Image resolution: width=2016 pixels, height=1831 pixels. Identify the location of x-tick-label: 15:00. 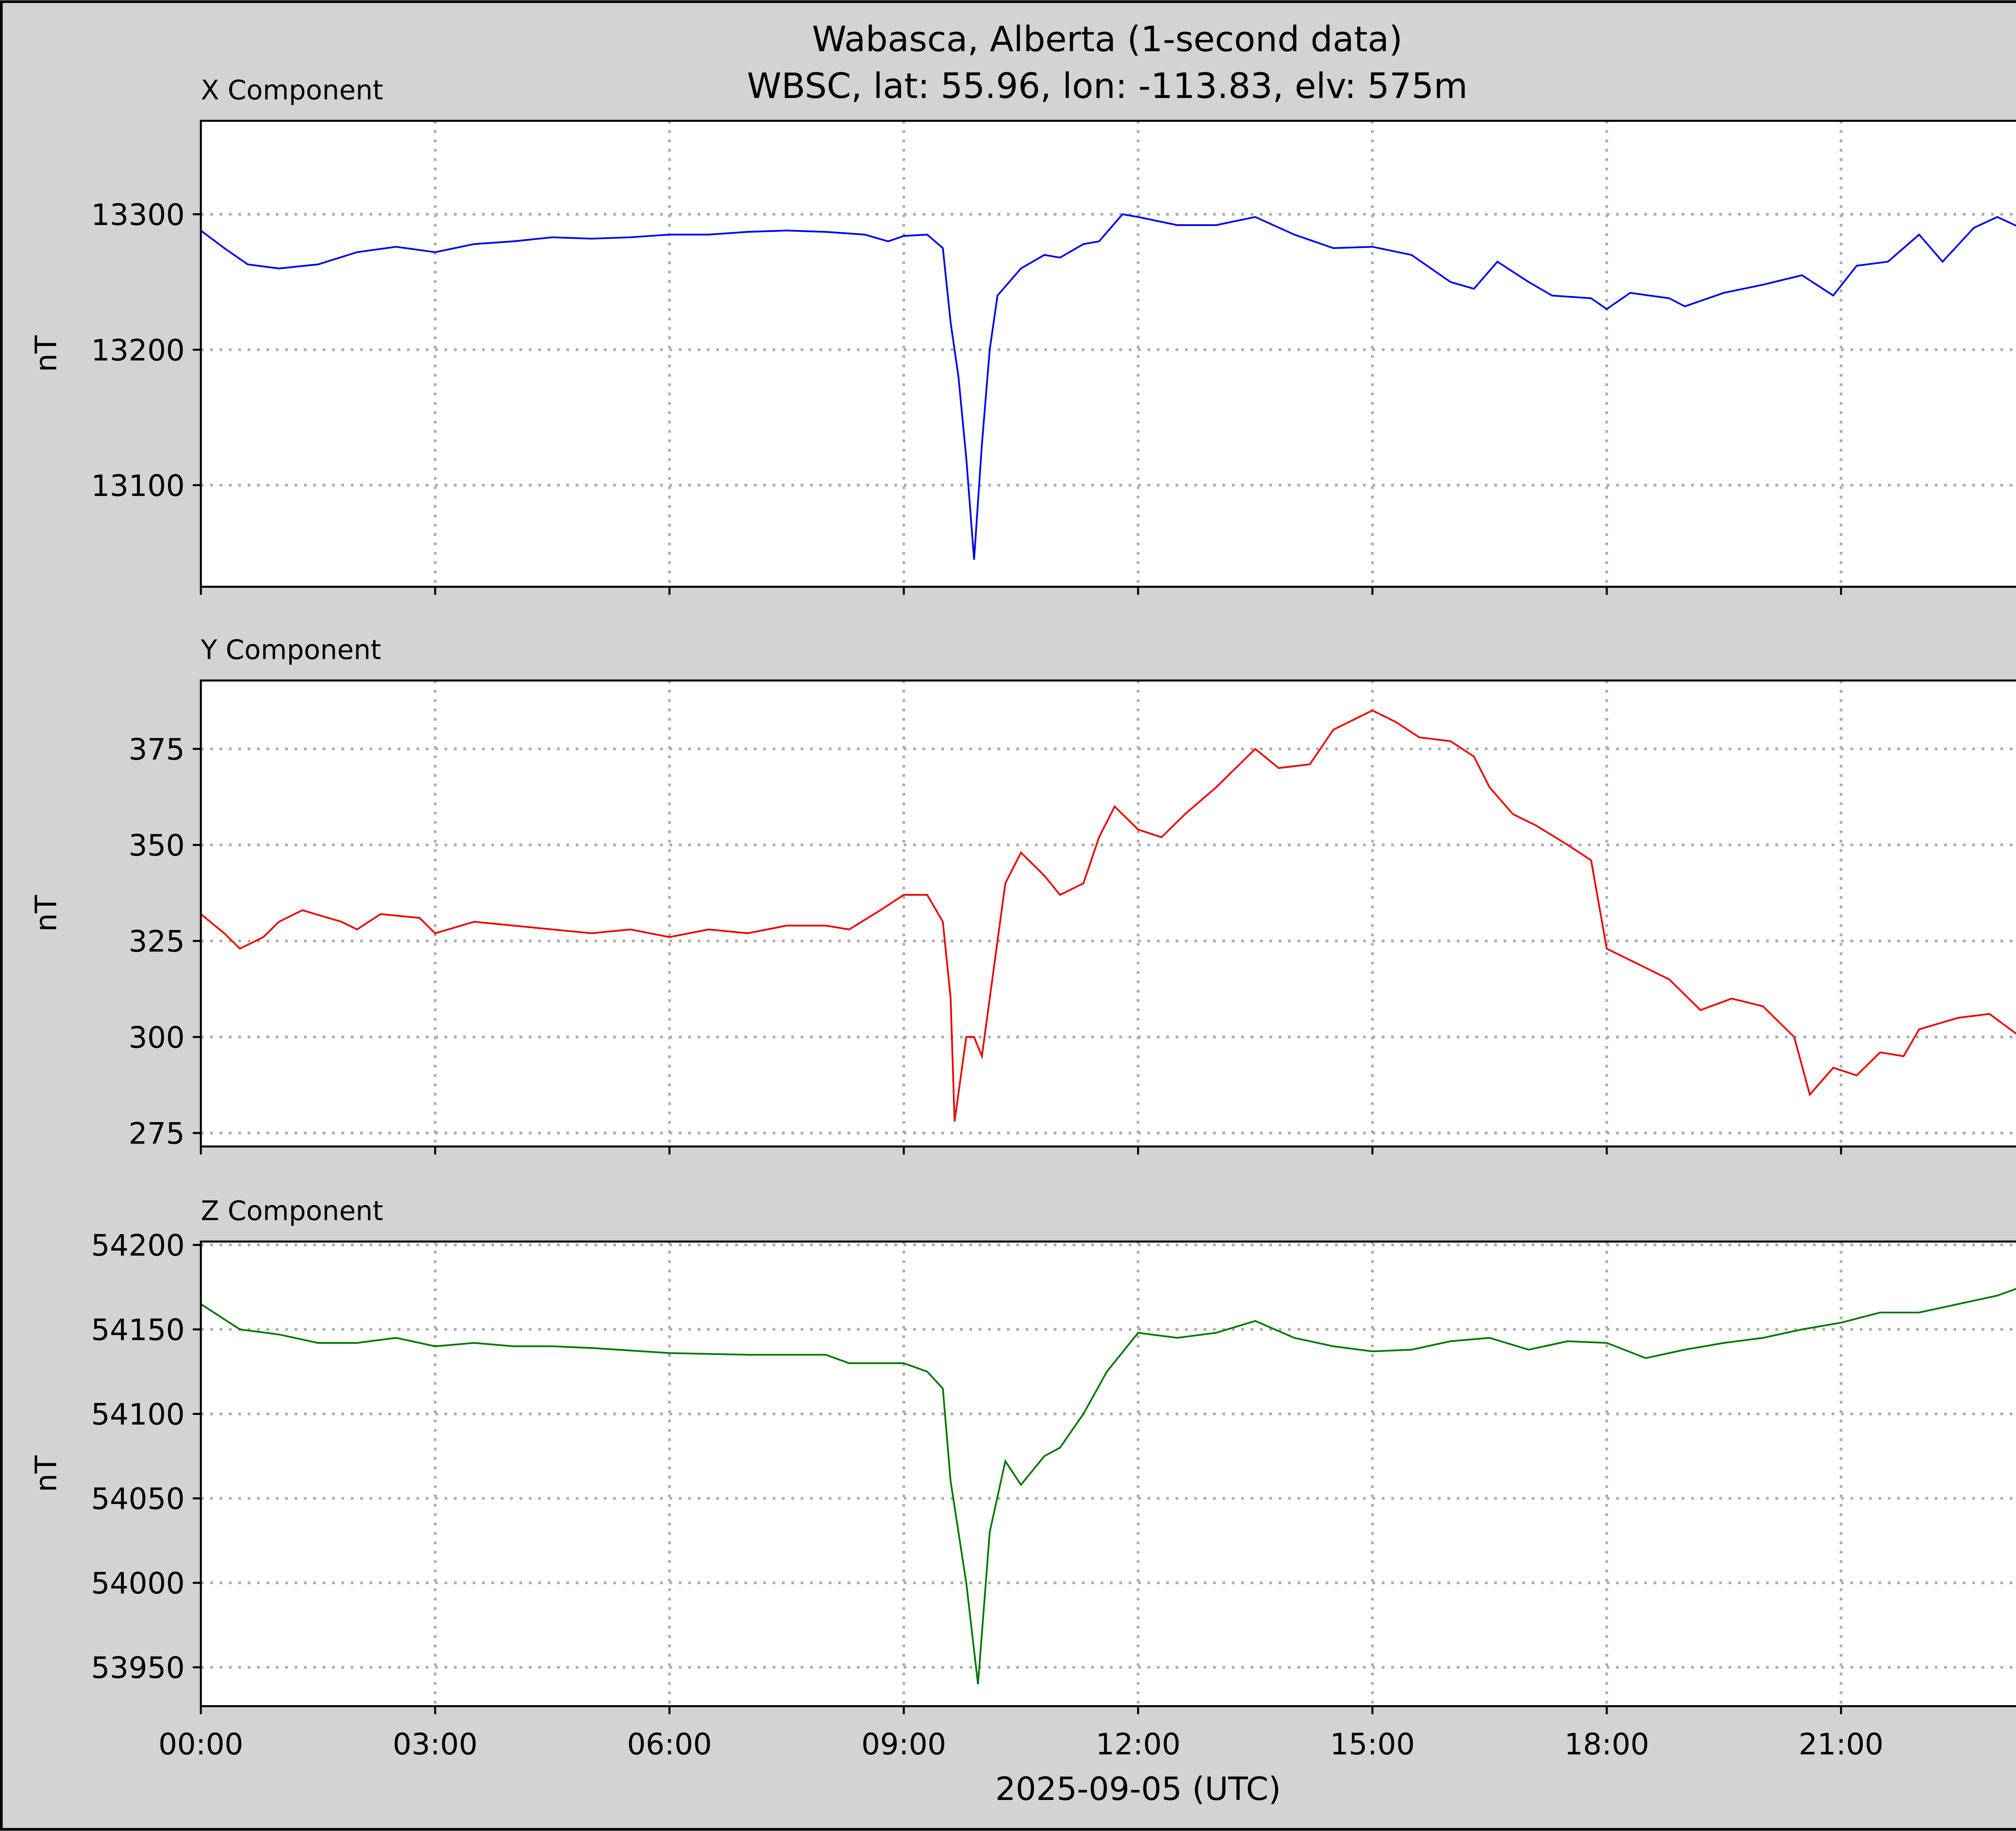
(1372, 1744).